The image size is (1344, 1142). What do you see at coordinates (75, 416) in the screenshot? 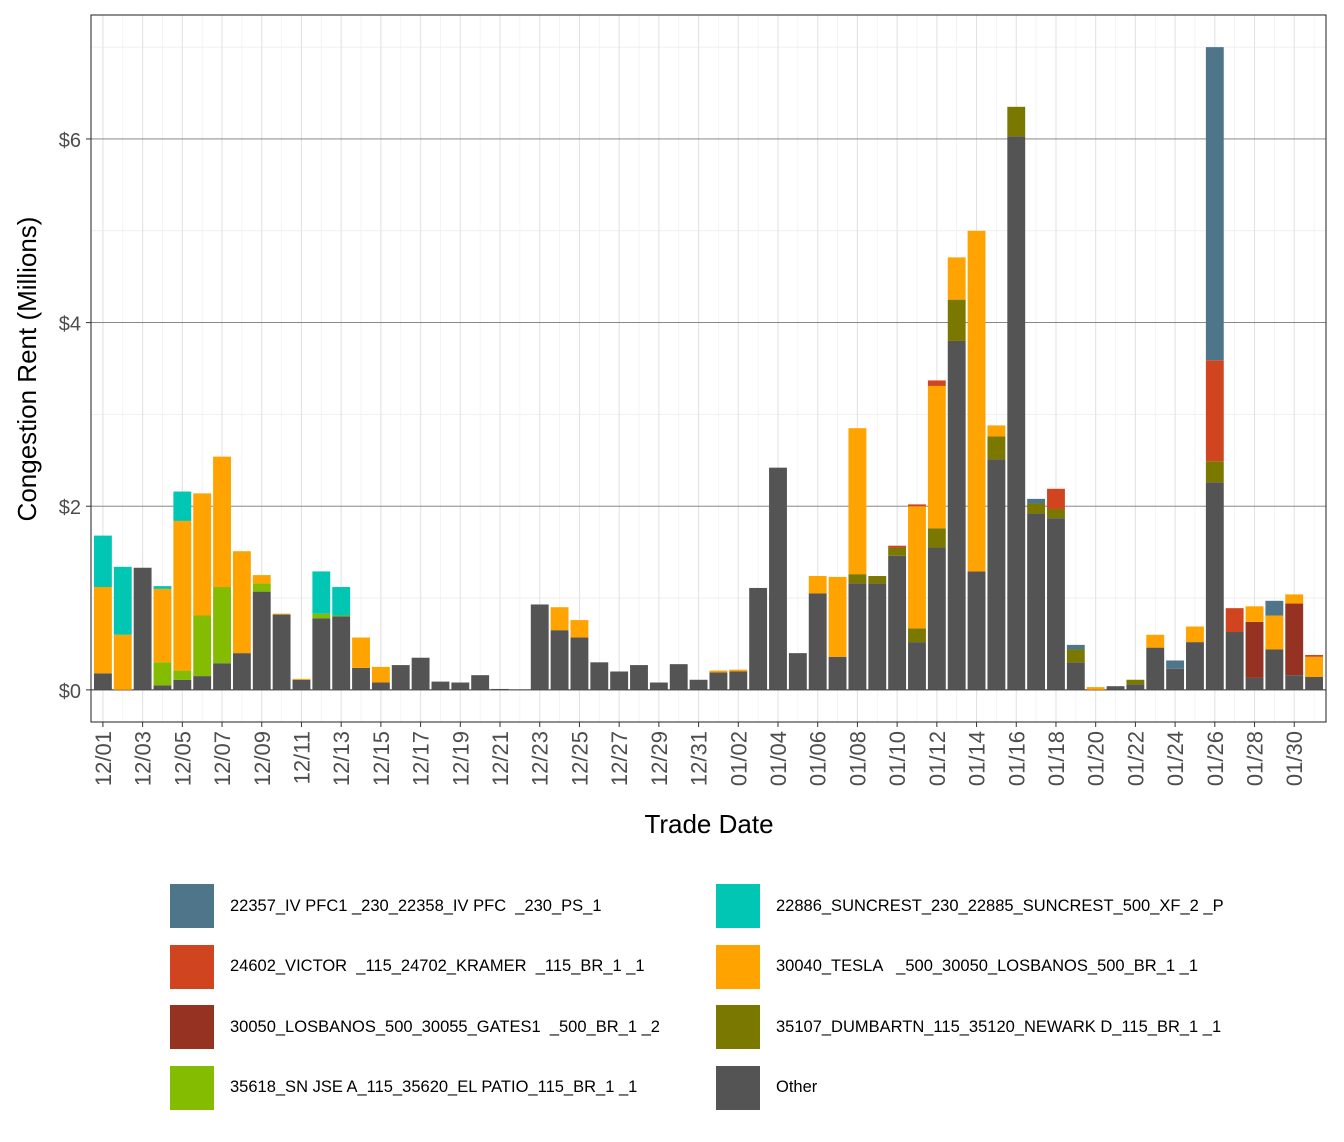
I see `y-axis: $0 $2 $4 $6` at bounding box center [75, 416].